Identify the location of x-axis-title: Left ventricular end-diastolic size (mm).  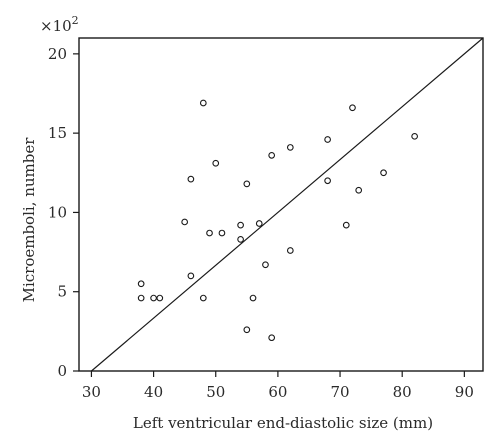
(283, 423).